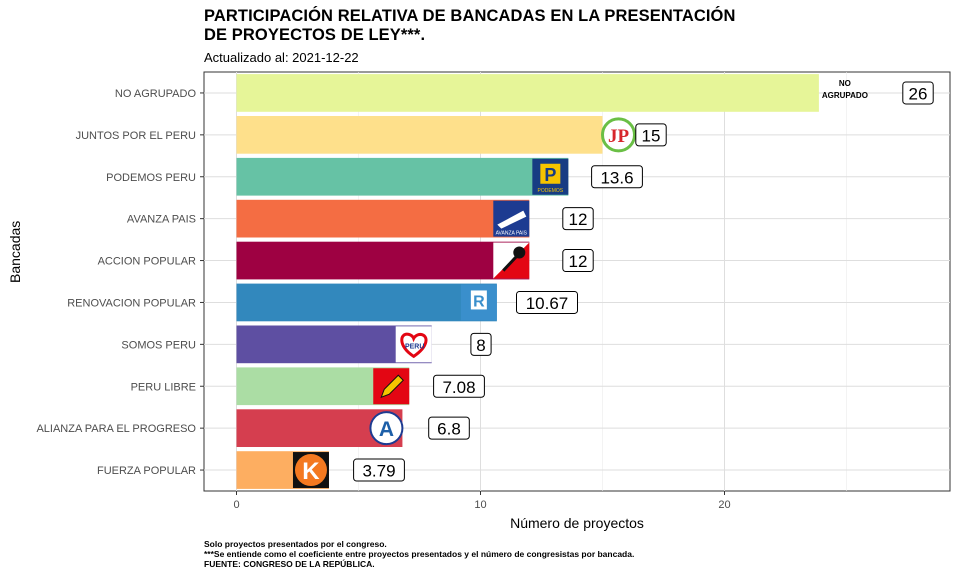 The image size is (960, 576). What do you see at coordinates (156, 94) in the screenshot?
I see `y-tick-label: NO AGRUPADO` at bounding box center [156, 94].